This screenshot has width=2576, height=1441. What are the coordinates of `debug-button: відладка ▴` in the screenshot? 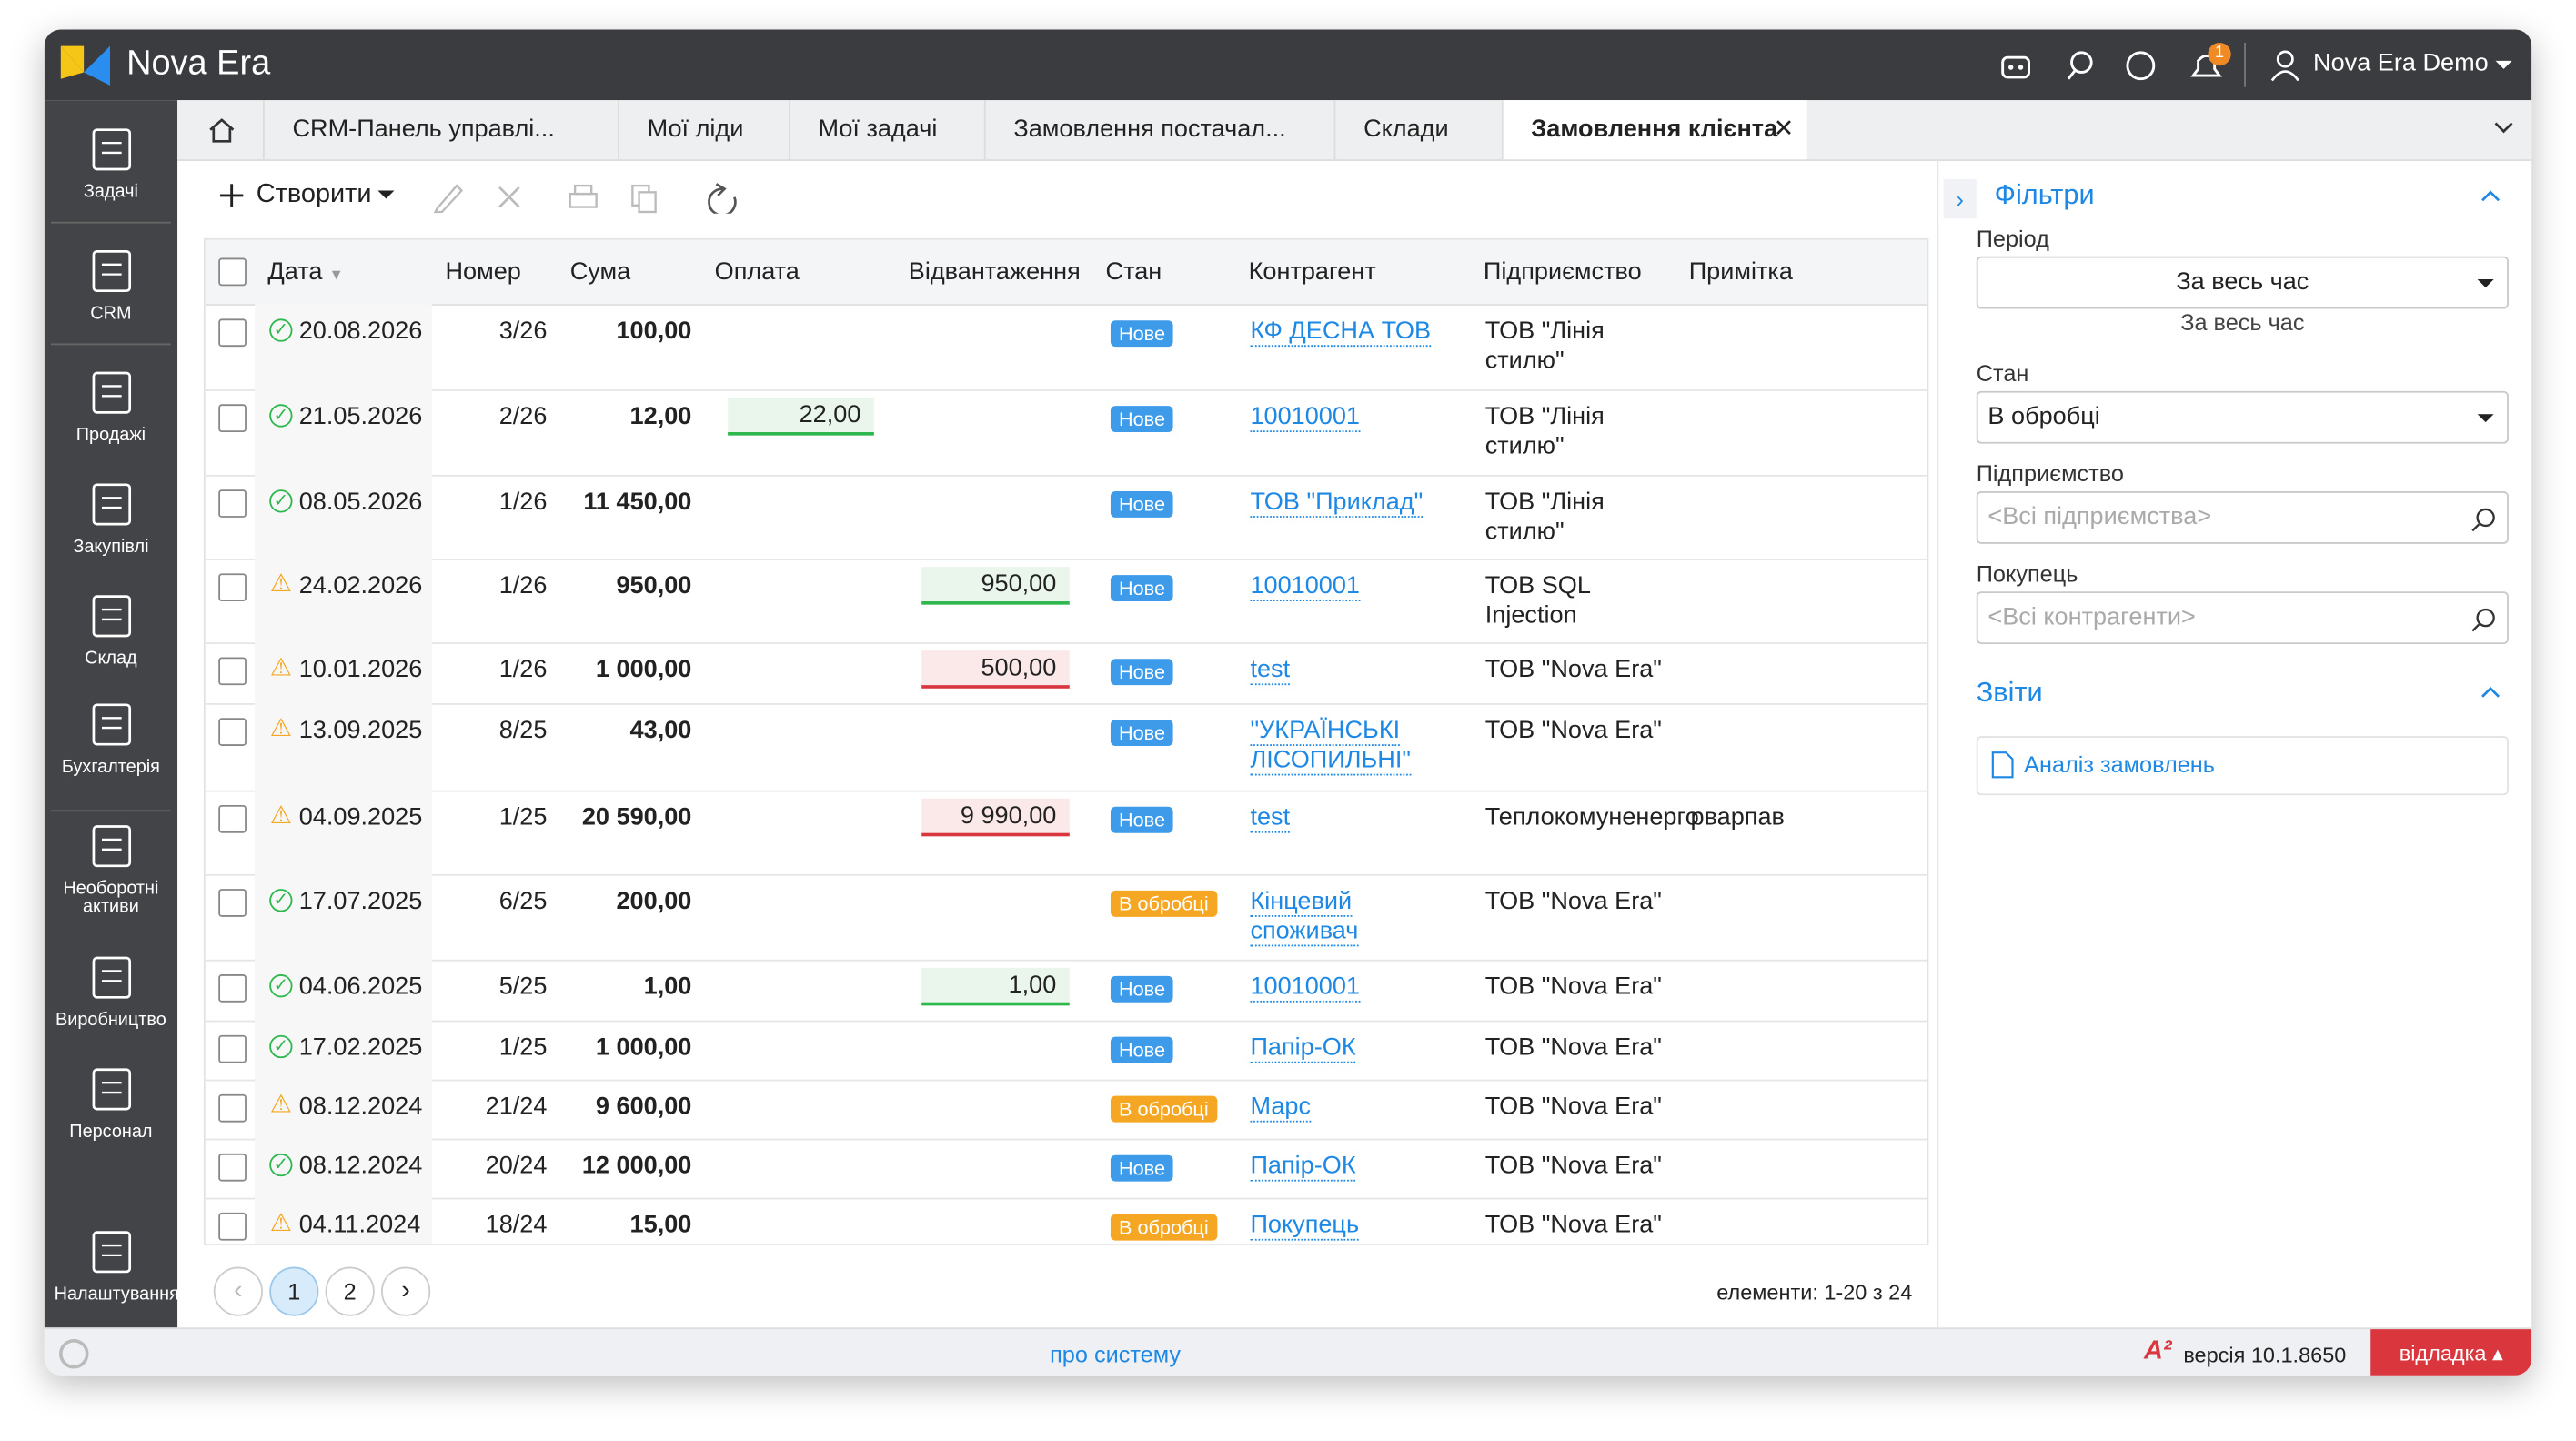 It's located at (2451, 1352).